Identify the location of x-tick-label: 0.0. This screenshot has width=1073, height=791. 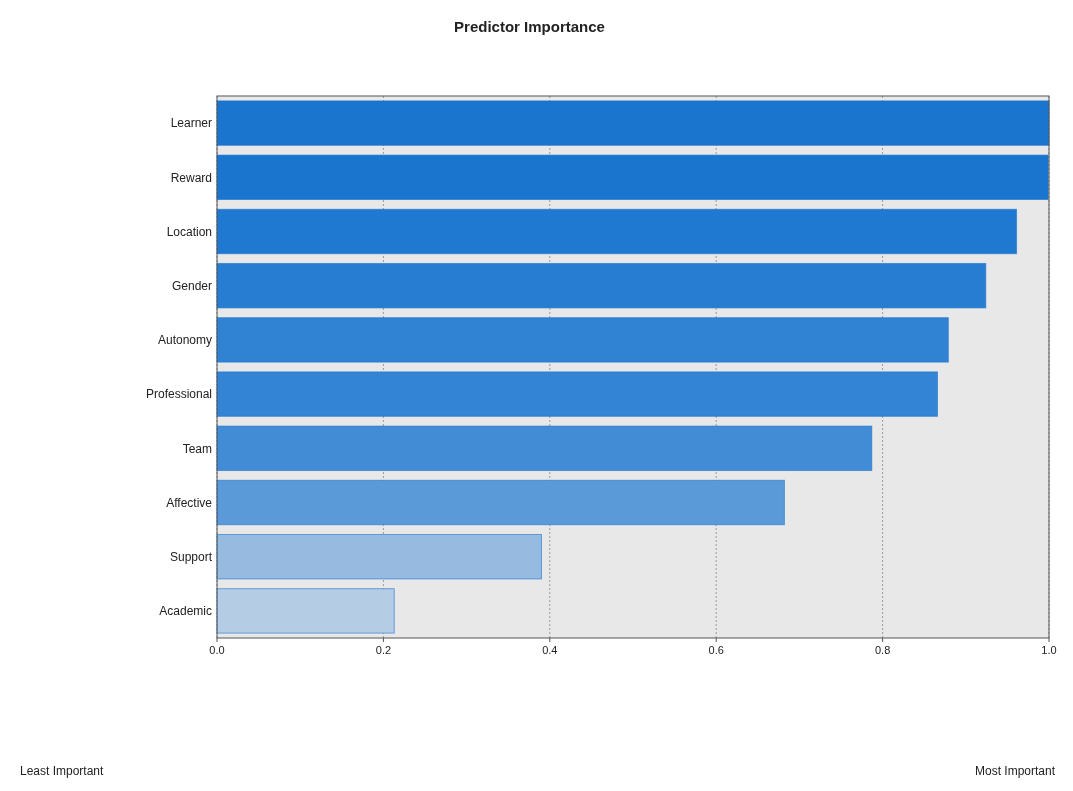
(217, 650).